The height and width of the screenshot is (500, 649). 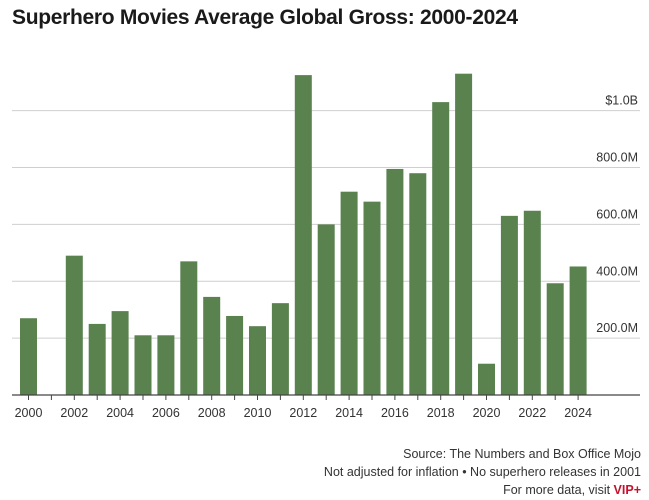 What do you see at coordinates (522, 454) in the screenshot?
I see `source-note: Source: The Numbers and Box Office Mojo` at bounding box center [522, 454].